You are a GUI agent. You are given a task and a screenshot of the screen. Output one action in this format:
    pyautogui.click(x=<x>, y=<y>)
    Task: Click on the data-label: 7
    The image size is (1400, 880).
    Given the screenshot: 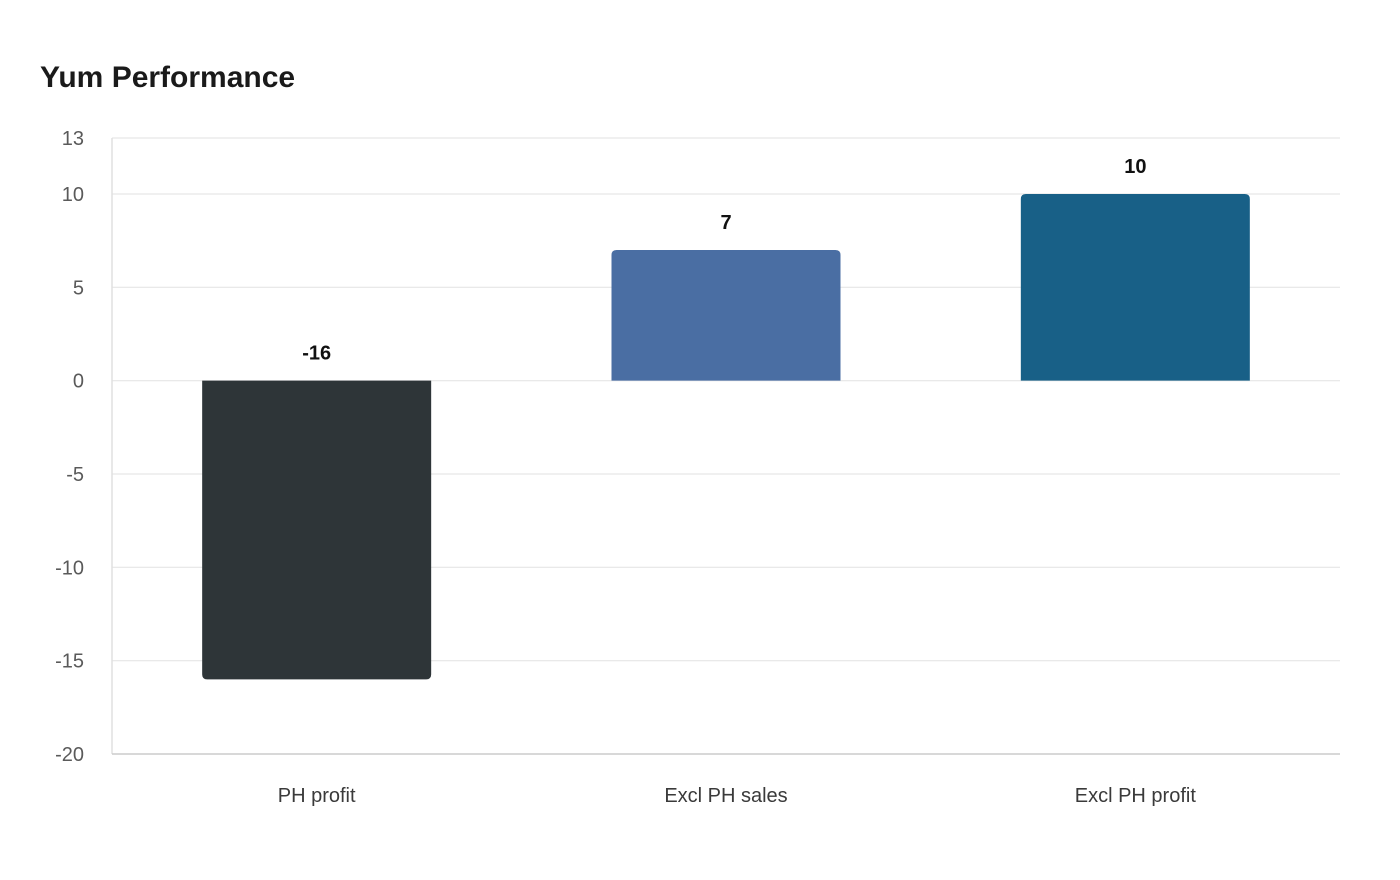 What is the action you would take?
    pyautogui.click(x=725, y=223)
    